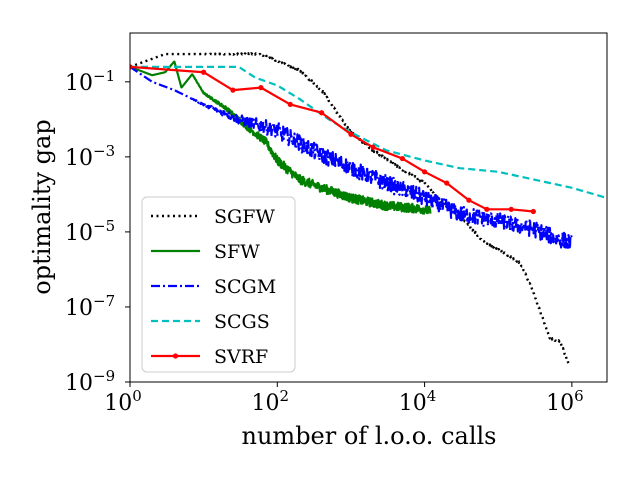  Describe the element at coordinates (369, 436) in the screenshot. I see `x-axis-title: number of l.o.o. calls` at that location.